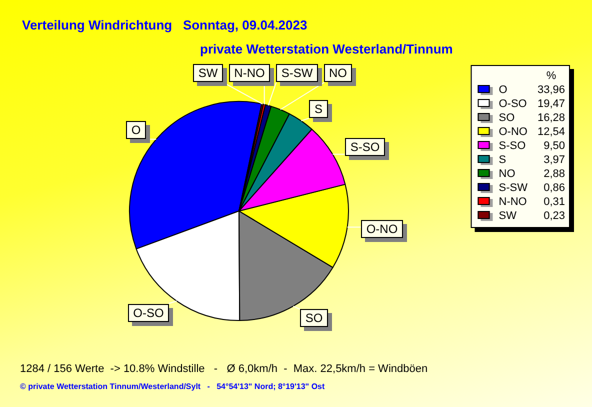  Describe the element at coordinates (554, 216) in the screenshot. I see `data-label: 0,23` at that location.